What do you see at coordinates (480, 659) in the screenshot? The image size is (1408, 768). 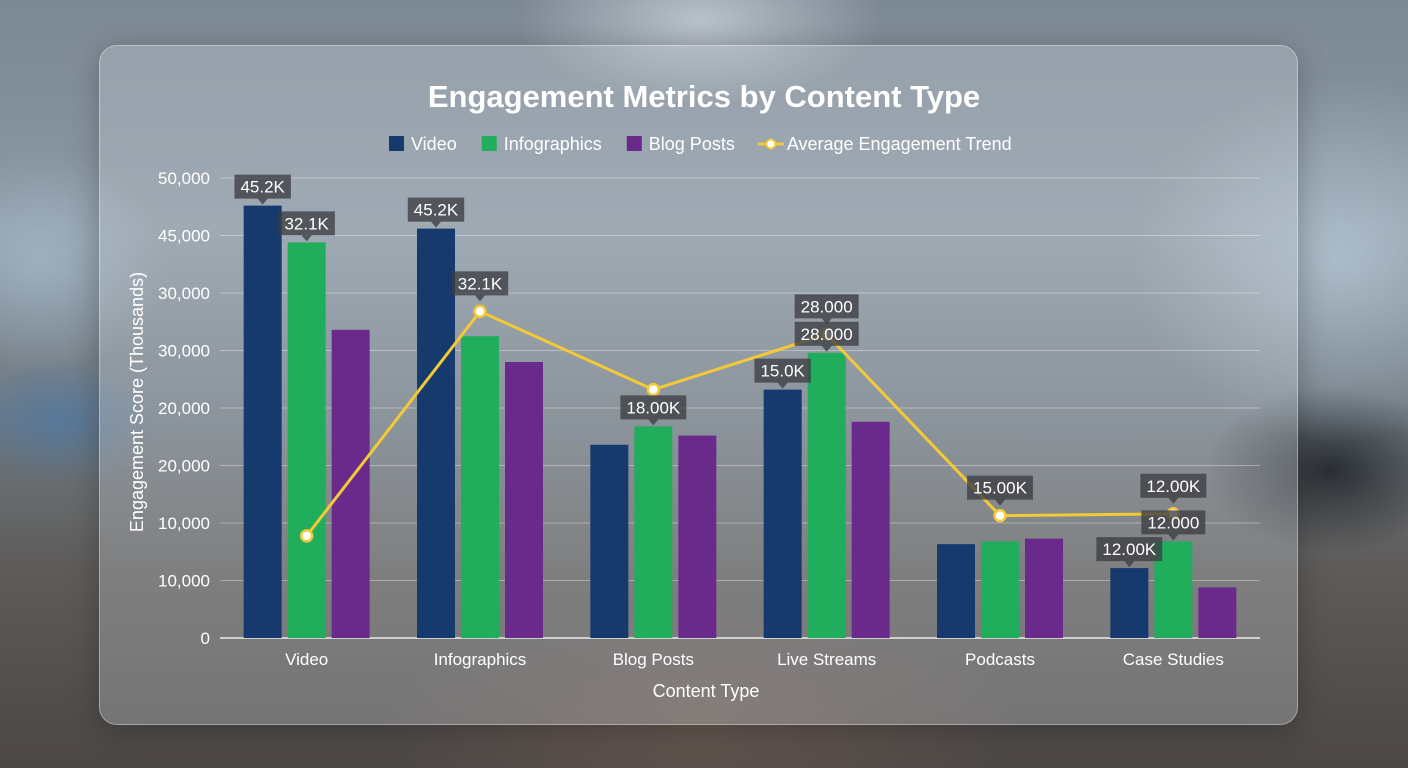 I see `x-tick-label: Infographics` at bounding box center [480, 659].